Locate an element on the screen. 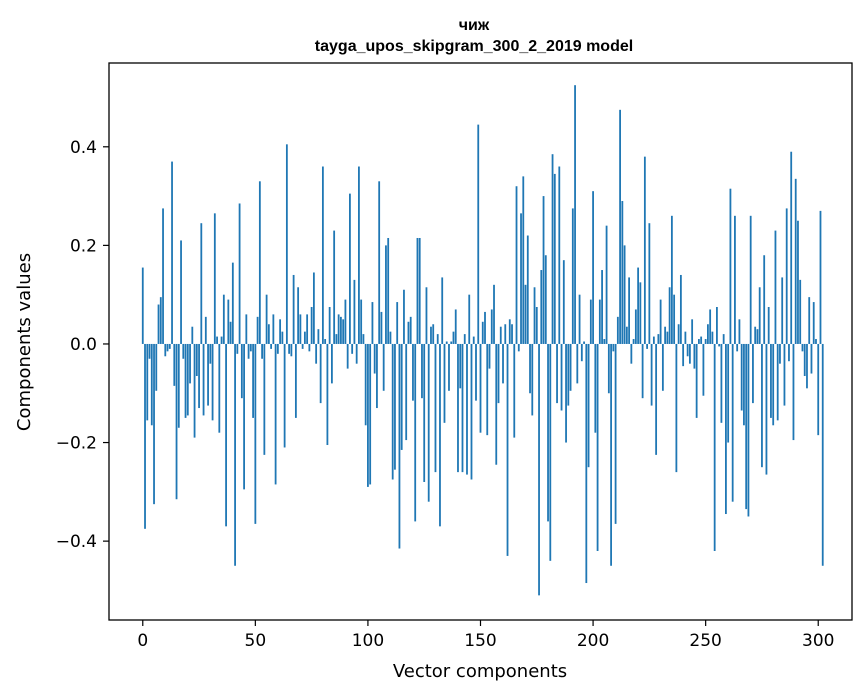  y-tick-label-3: 0.2 is located at coordinates (83, 246).